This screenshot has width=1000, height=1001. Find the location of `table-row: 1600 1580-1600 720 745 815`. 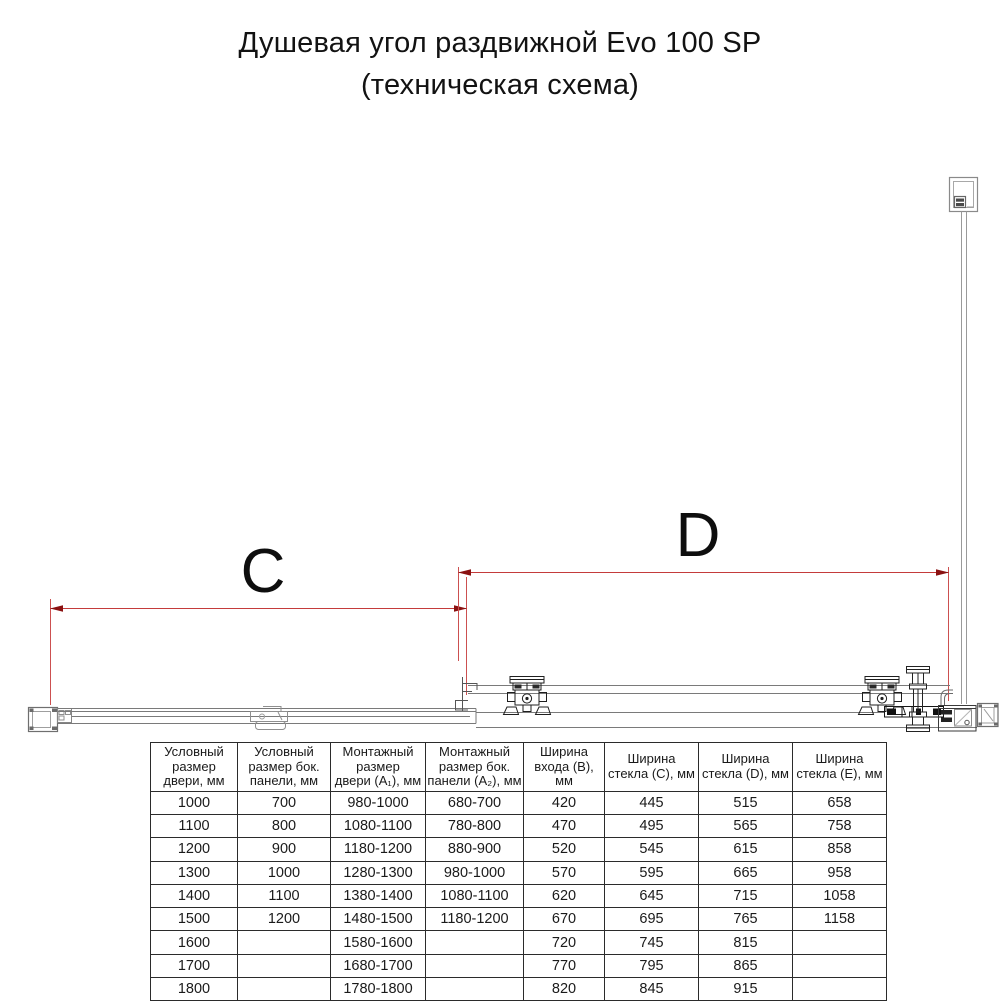

table-row: 1600 1580-1600 720 745 815 is located at coordinates (518, 942).